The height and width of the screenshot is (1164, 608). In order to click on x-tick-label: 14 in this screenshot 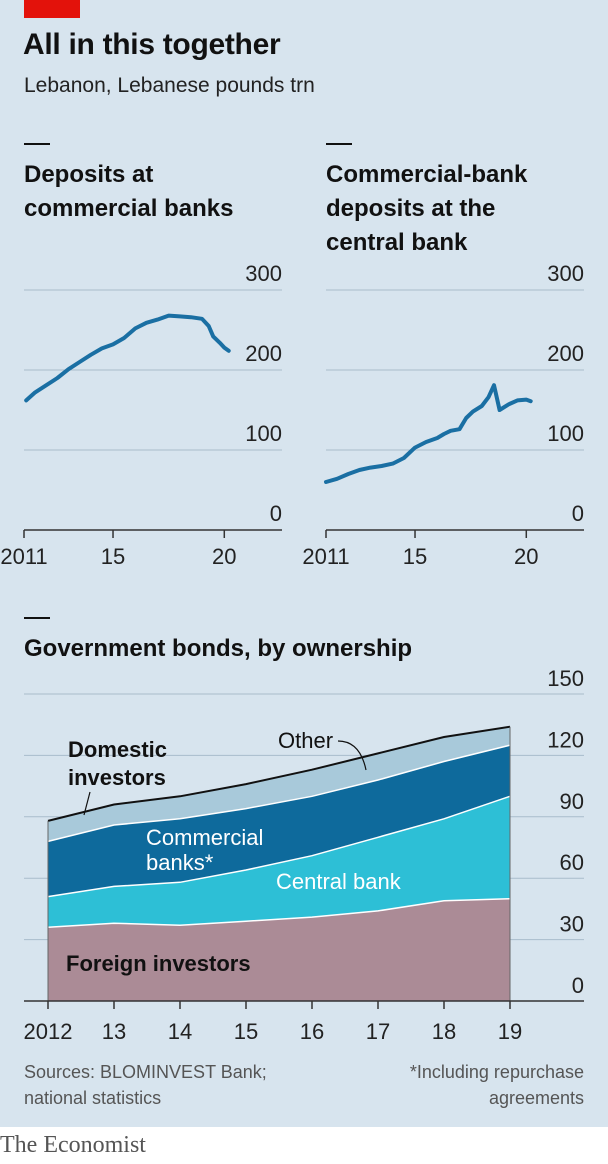, I will do `click(180, 1031)`.